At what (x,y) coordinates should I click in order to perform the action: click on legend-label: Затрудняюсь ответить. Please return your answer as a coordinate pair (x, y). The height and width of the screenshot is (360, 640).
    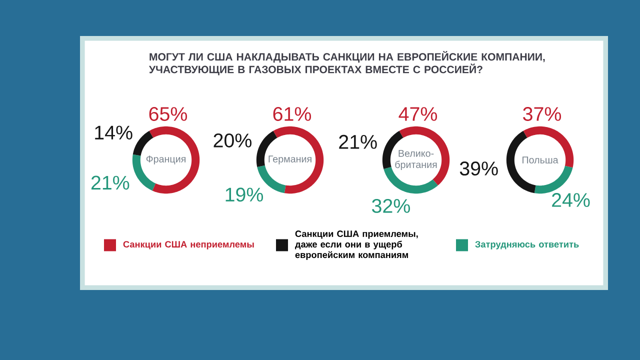
    Looking at the image, I should click on (527, 245).